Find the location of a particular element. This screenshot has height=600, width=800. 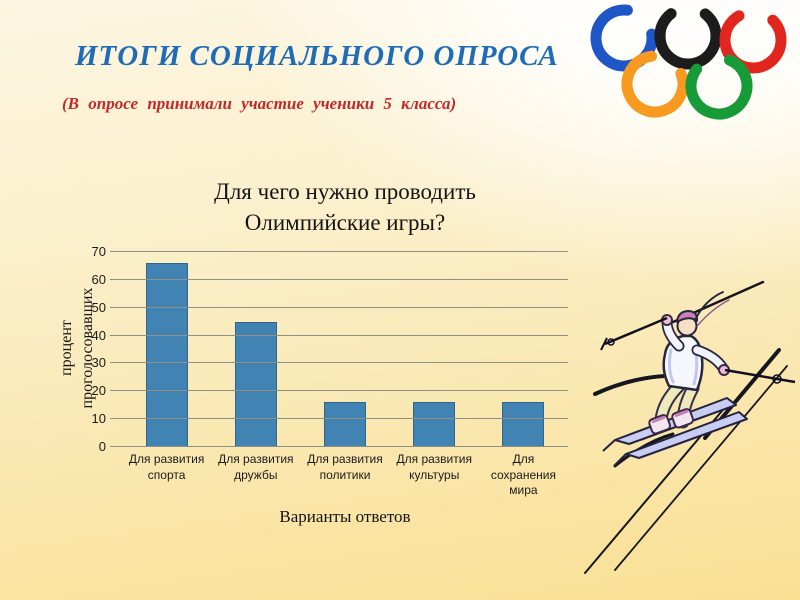

y-axis-label: процент проголосовавших is located at coordinates (77, 348).